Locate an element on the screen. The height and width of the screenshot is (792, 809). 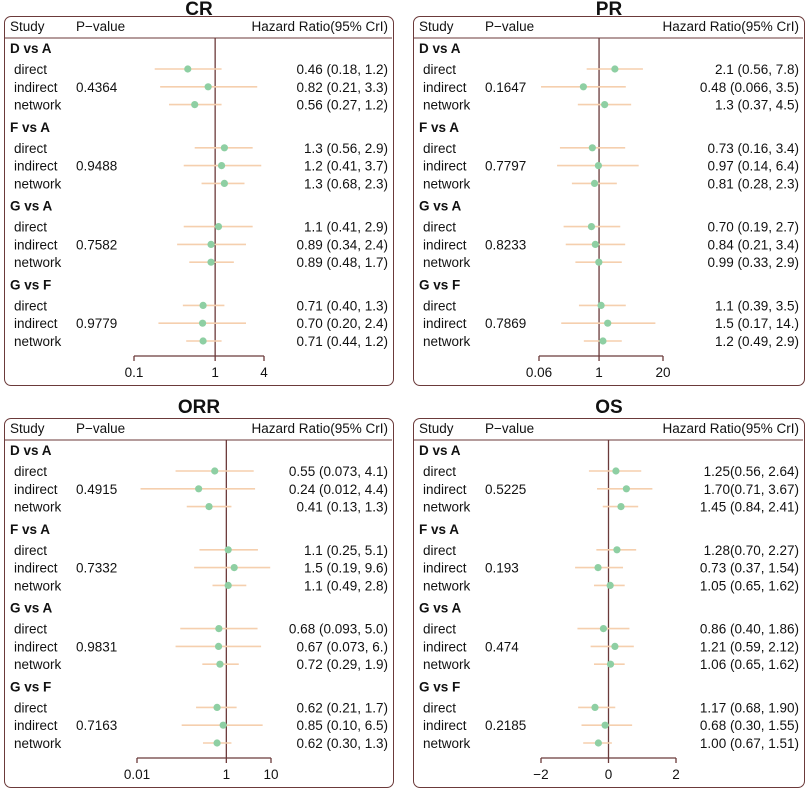
hr-value-text: 0.41 (0.13, 1.3) is located at coordinates (342, 507).